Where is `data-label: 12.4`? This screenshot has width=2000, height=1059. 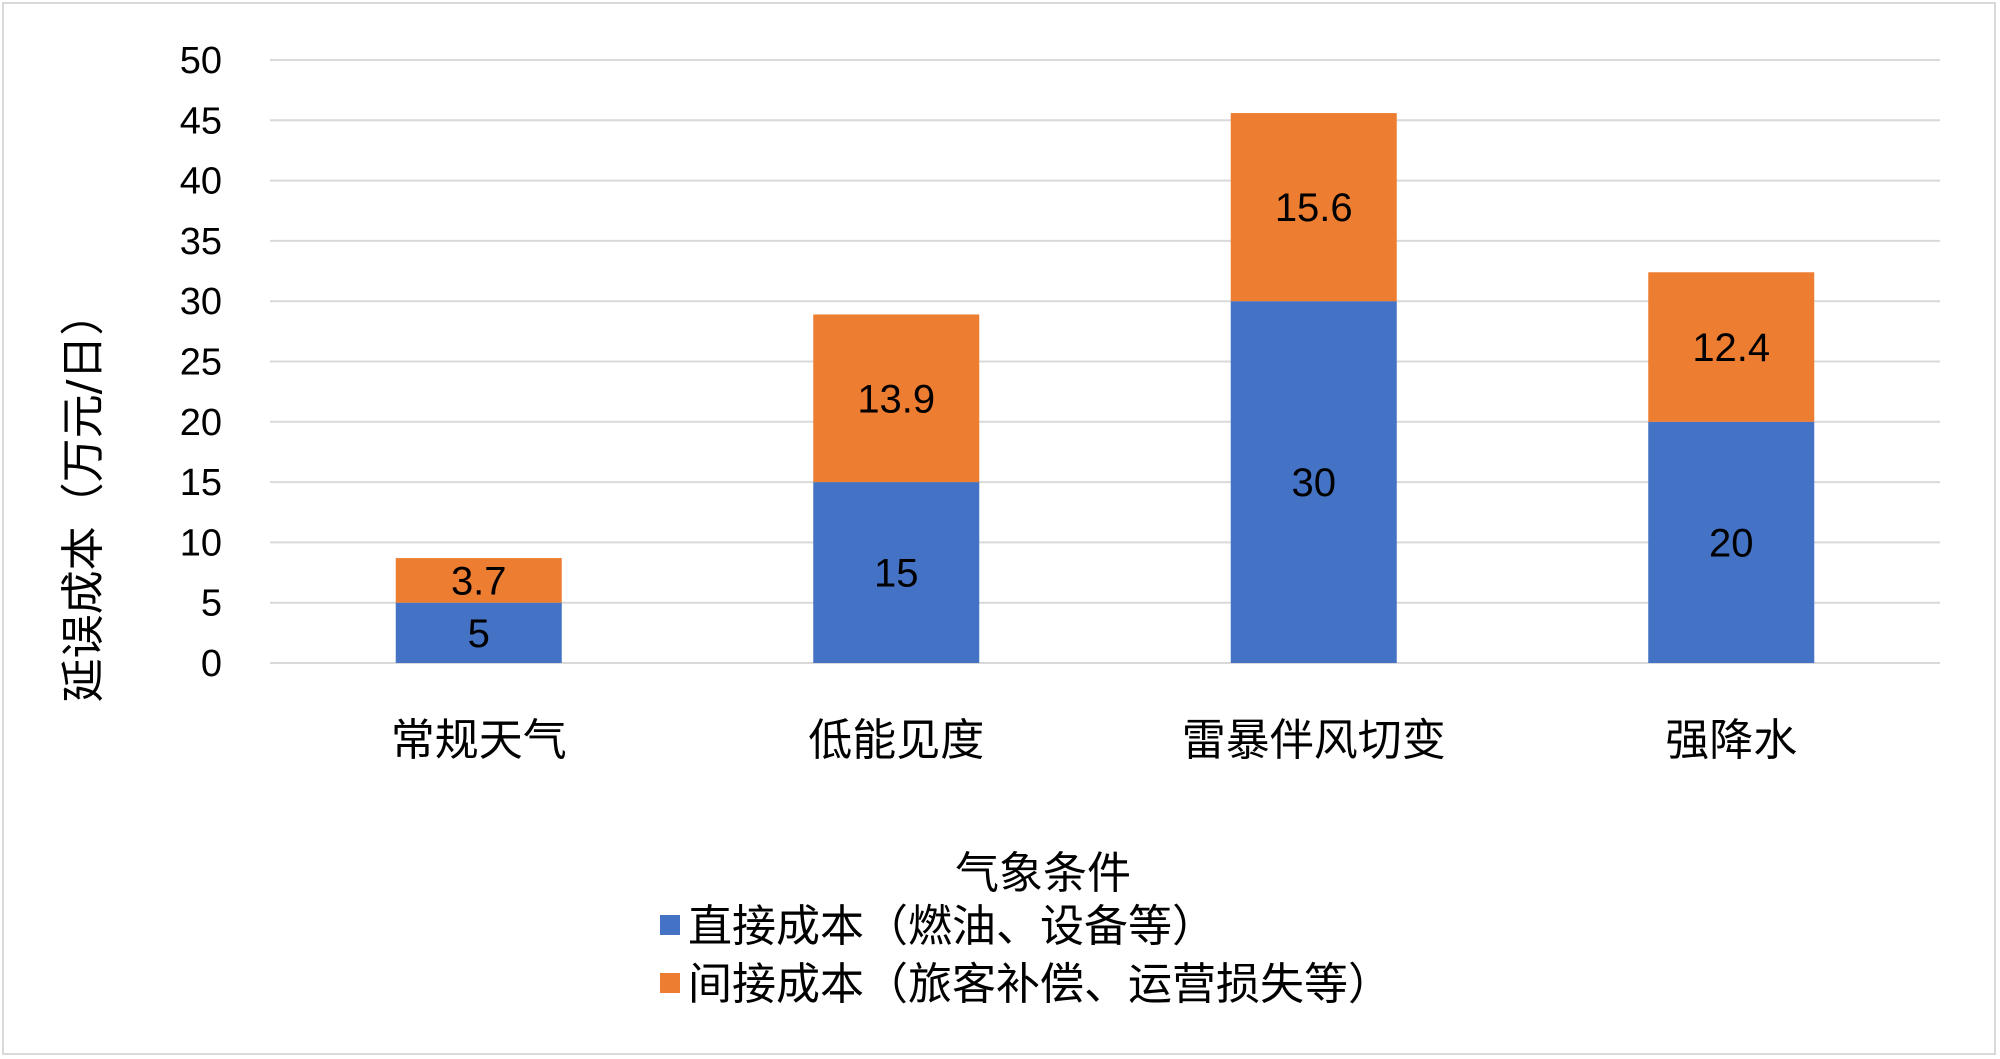
data-label: 12.4 is located at coordinates (1731, 348).